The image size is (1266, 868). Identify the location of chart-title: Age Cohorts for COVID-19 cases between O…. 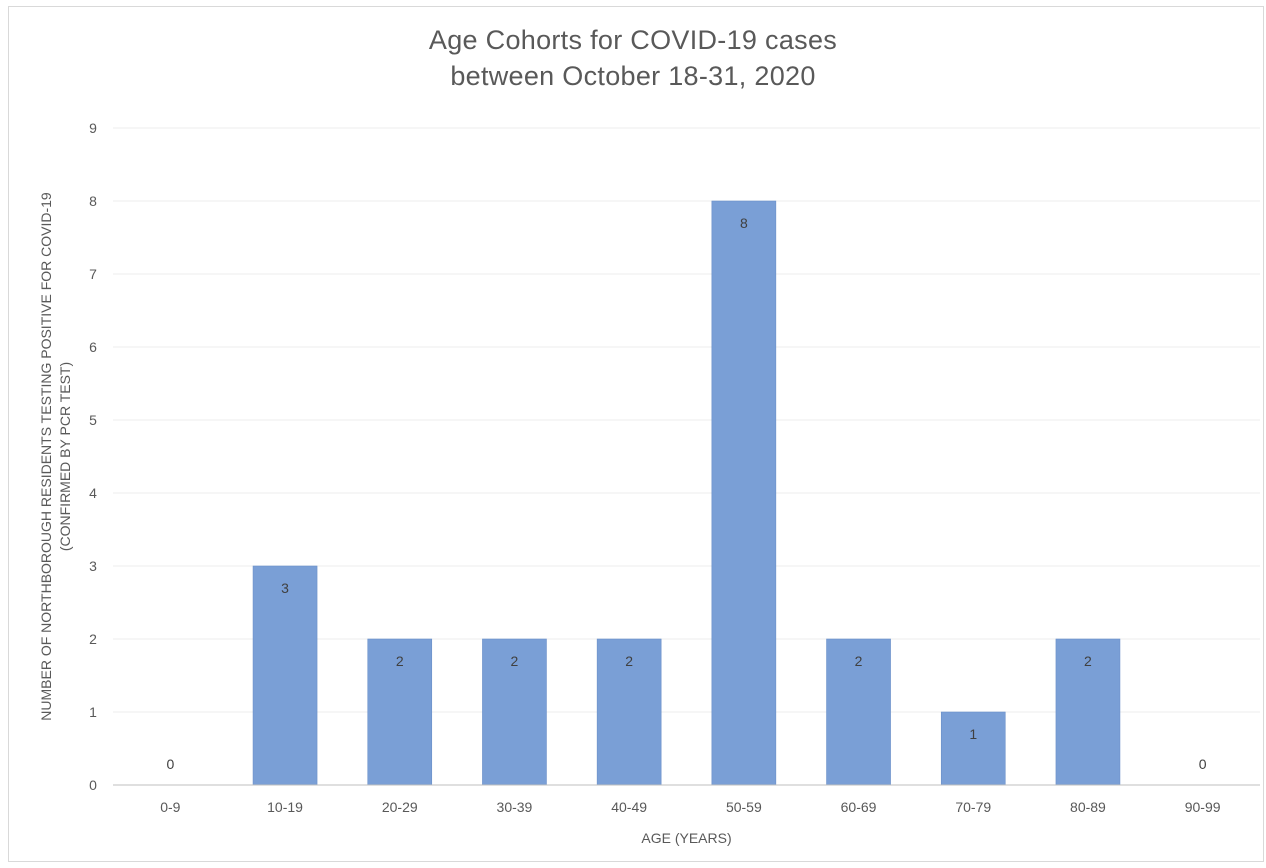
(633, 58).